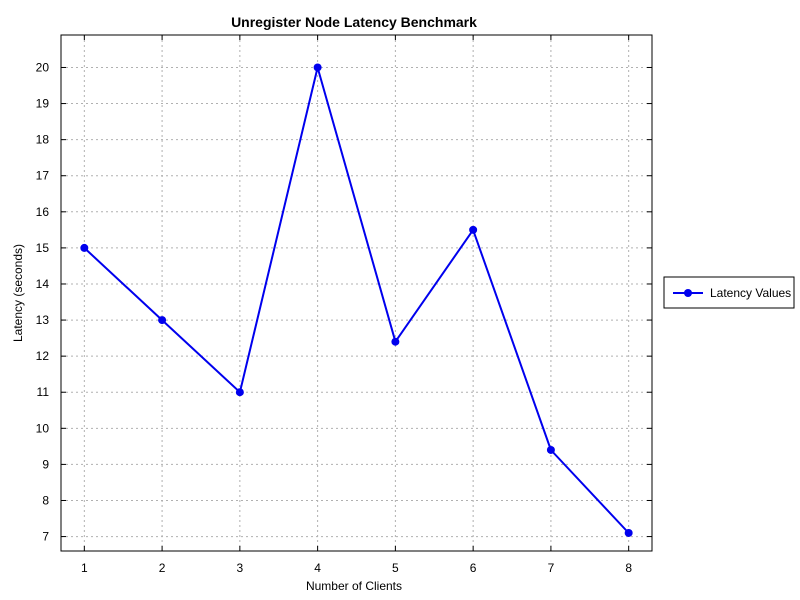 The height and width of the screenshot is (600, 800). I want to click on y-tick-label: 7, so click(45, 537).